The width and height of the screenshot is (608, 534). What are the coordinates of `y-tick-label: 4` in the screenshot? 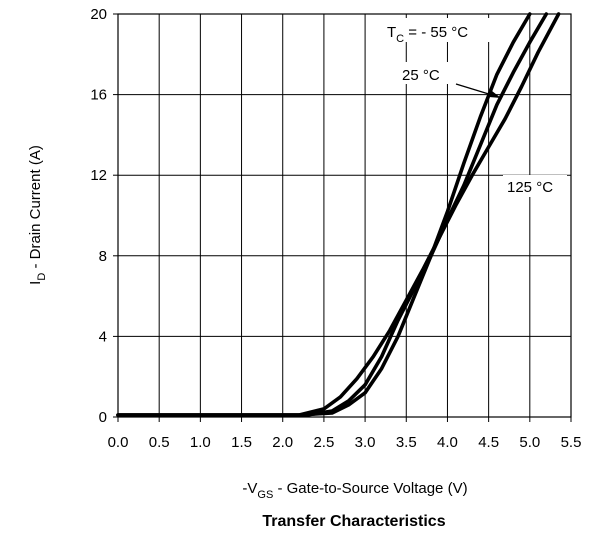 It's located at (103, 336).